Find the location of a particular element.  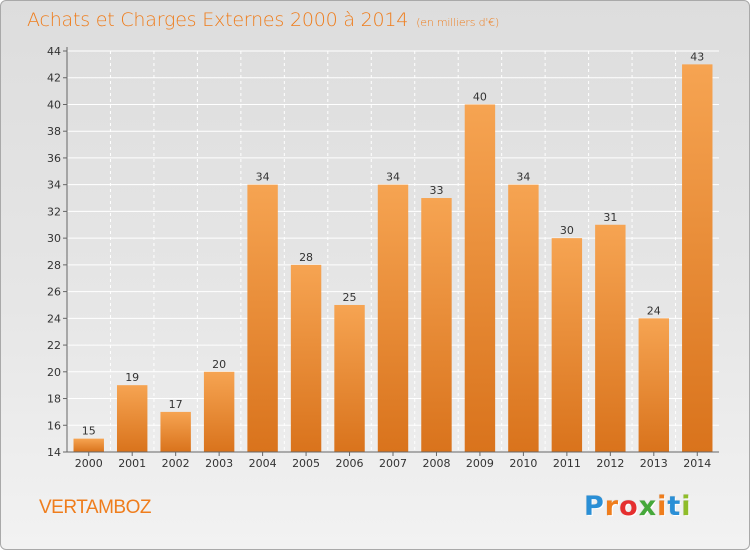

x-tick-label-2011: 2011 is located at coordinates (567, 463).